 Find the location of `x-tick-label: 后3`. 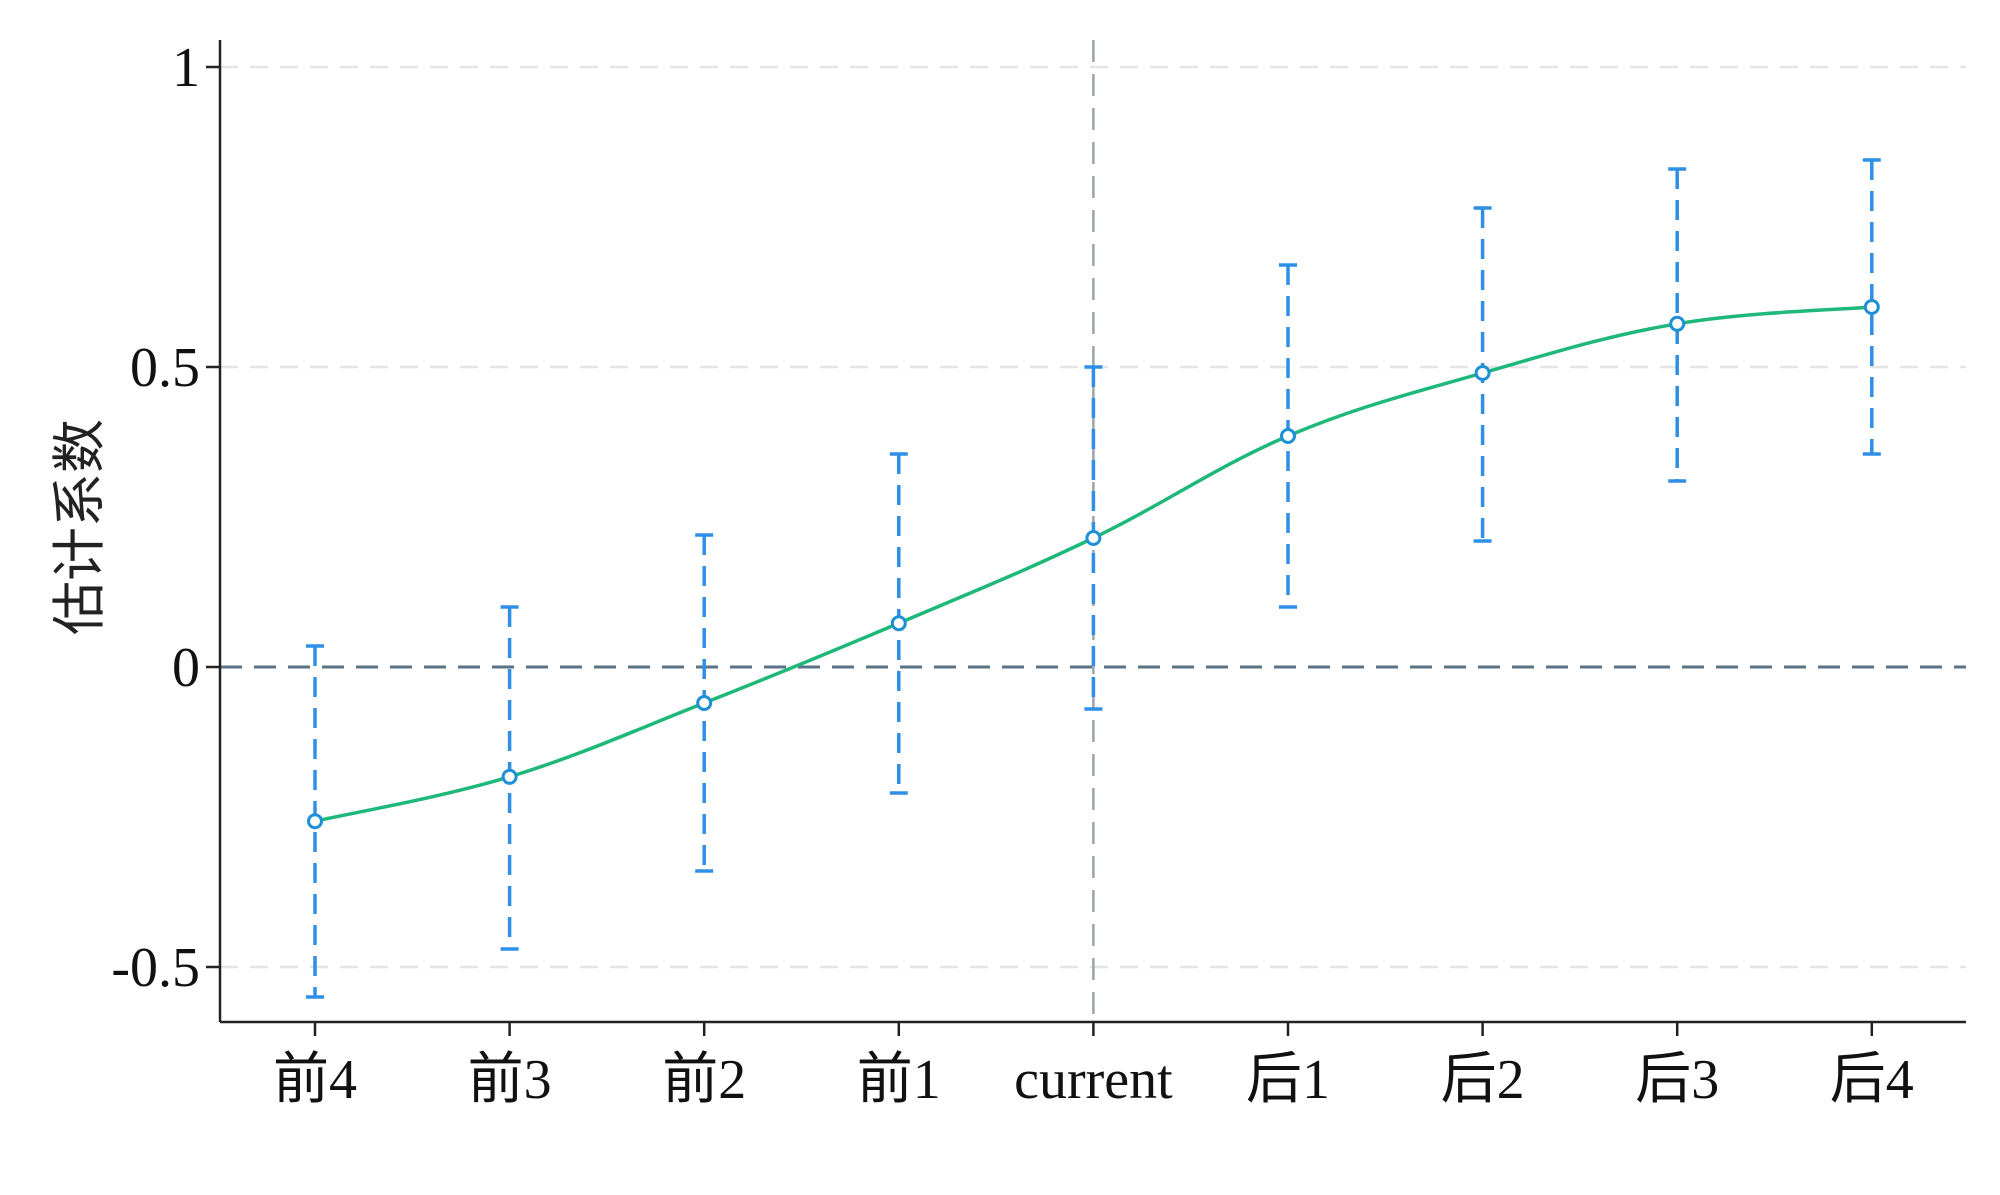

x-tick-label: 后3 is located at coordinates (1677, 1080).